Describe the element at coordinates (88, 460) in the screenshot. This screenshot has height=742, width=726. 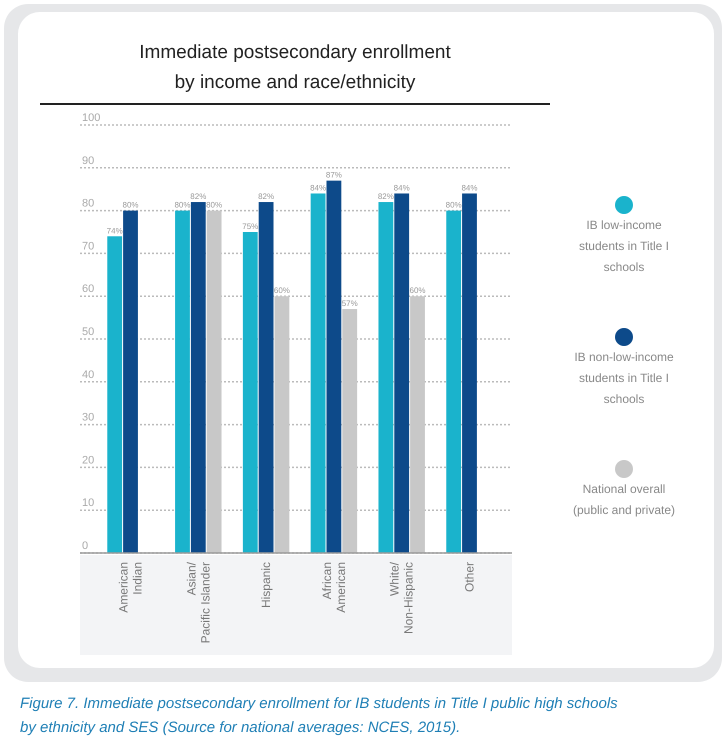
I see `y-tick-label: 20` at that location.